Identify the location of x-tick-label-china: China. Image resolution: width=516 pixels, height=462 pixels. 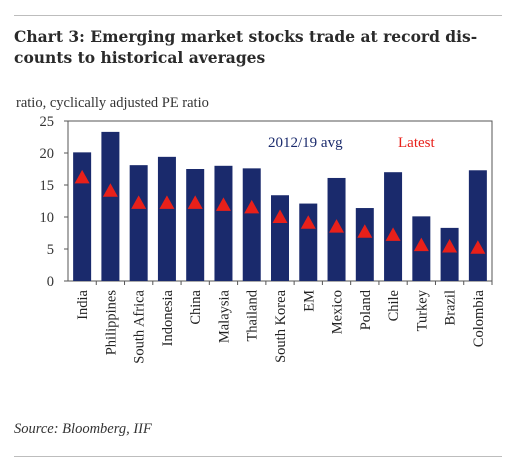
(196, 306).